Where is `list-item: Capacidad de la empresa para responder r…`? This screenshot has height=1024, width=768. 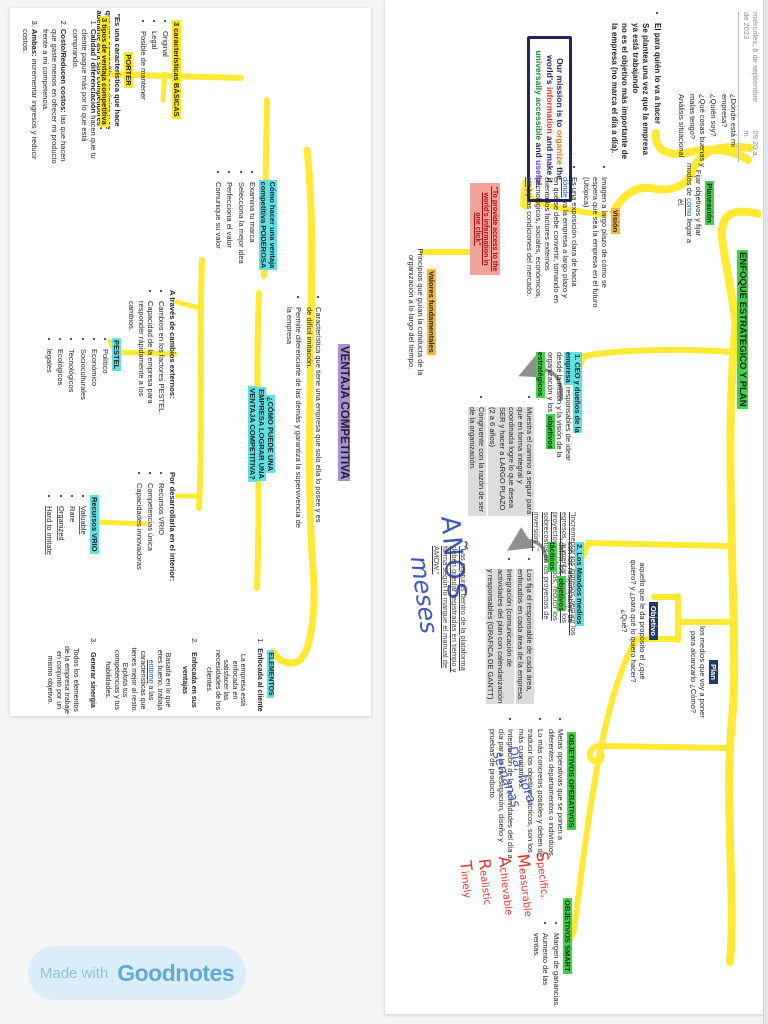
list-item: Capacidad de la empresa para responder r… is located at coordinates (140, 359).